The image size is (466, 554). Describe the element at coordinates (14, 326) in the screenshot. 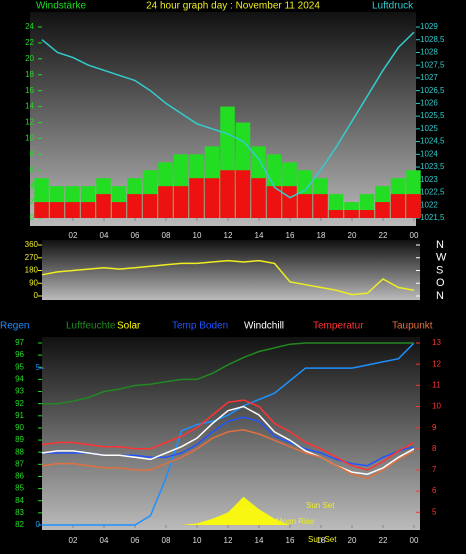

I see `legend-entry: Regen` at that location.